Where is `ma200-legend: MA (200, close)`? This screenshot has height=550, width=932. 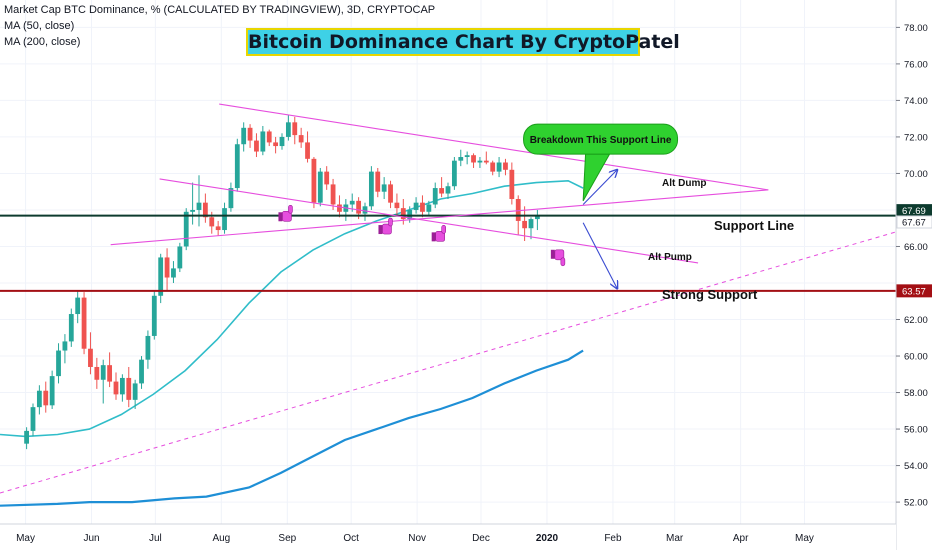
ma200-legend: MA (200, close) is located at coordinates (42, 42).